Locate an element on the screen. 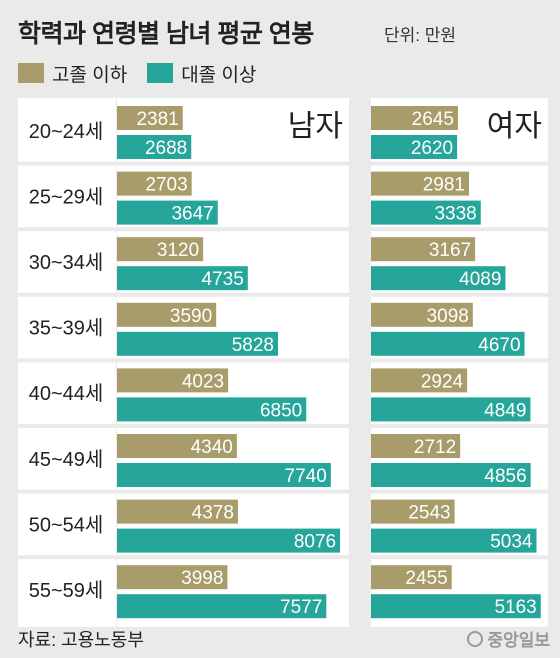 This screenshot has width=560, height=658. data-label: 2981 is located at coordinates (444, 185).